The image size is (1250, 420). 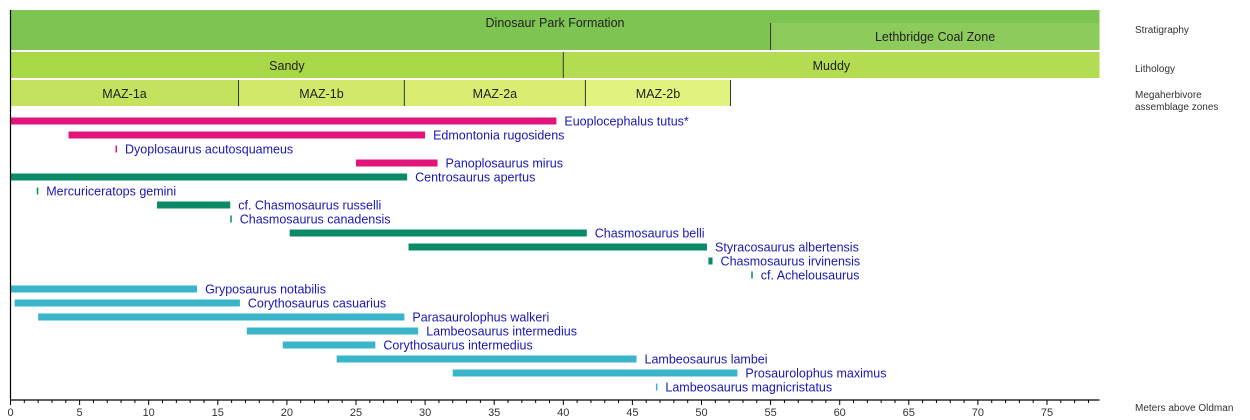 I want to click on taxon-label: Lambeosaurus magnicristatus, so click(x=748, y=388).